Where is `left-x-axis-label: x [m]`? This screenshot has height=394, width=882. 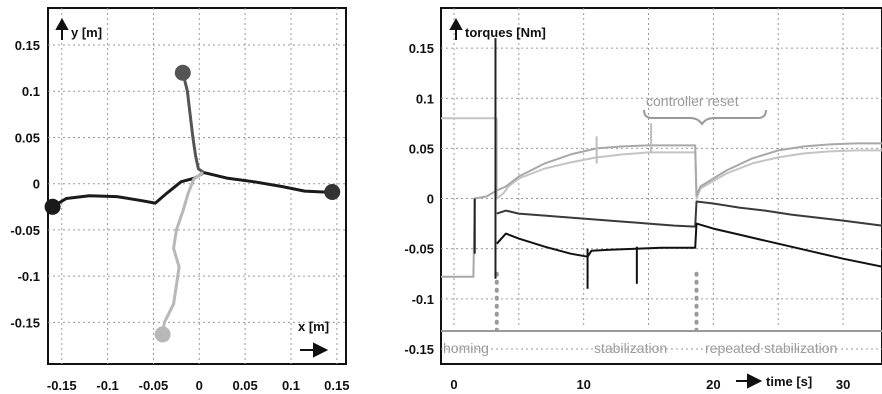 left-x-axis-label: x [m] is located at coordinates (313, 326).